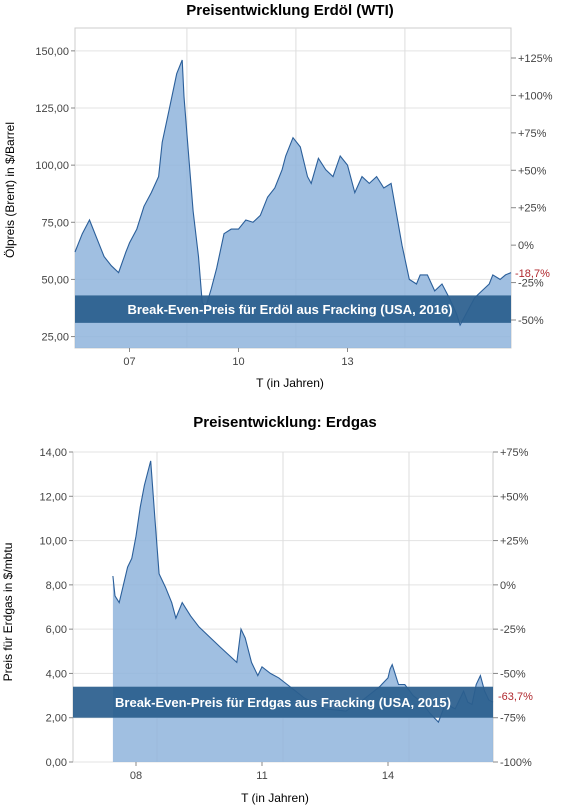 Image resolution: width=562 pixels, height=809 pixels. I want to click on y-tick-label: 14,00, so click(53, 453).